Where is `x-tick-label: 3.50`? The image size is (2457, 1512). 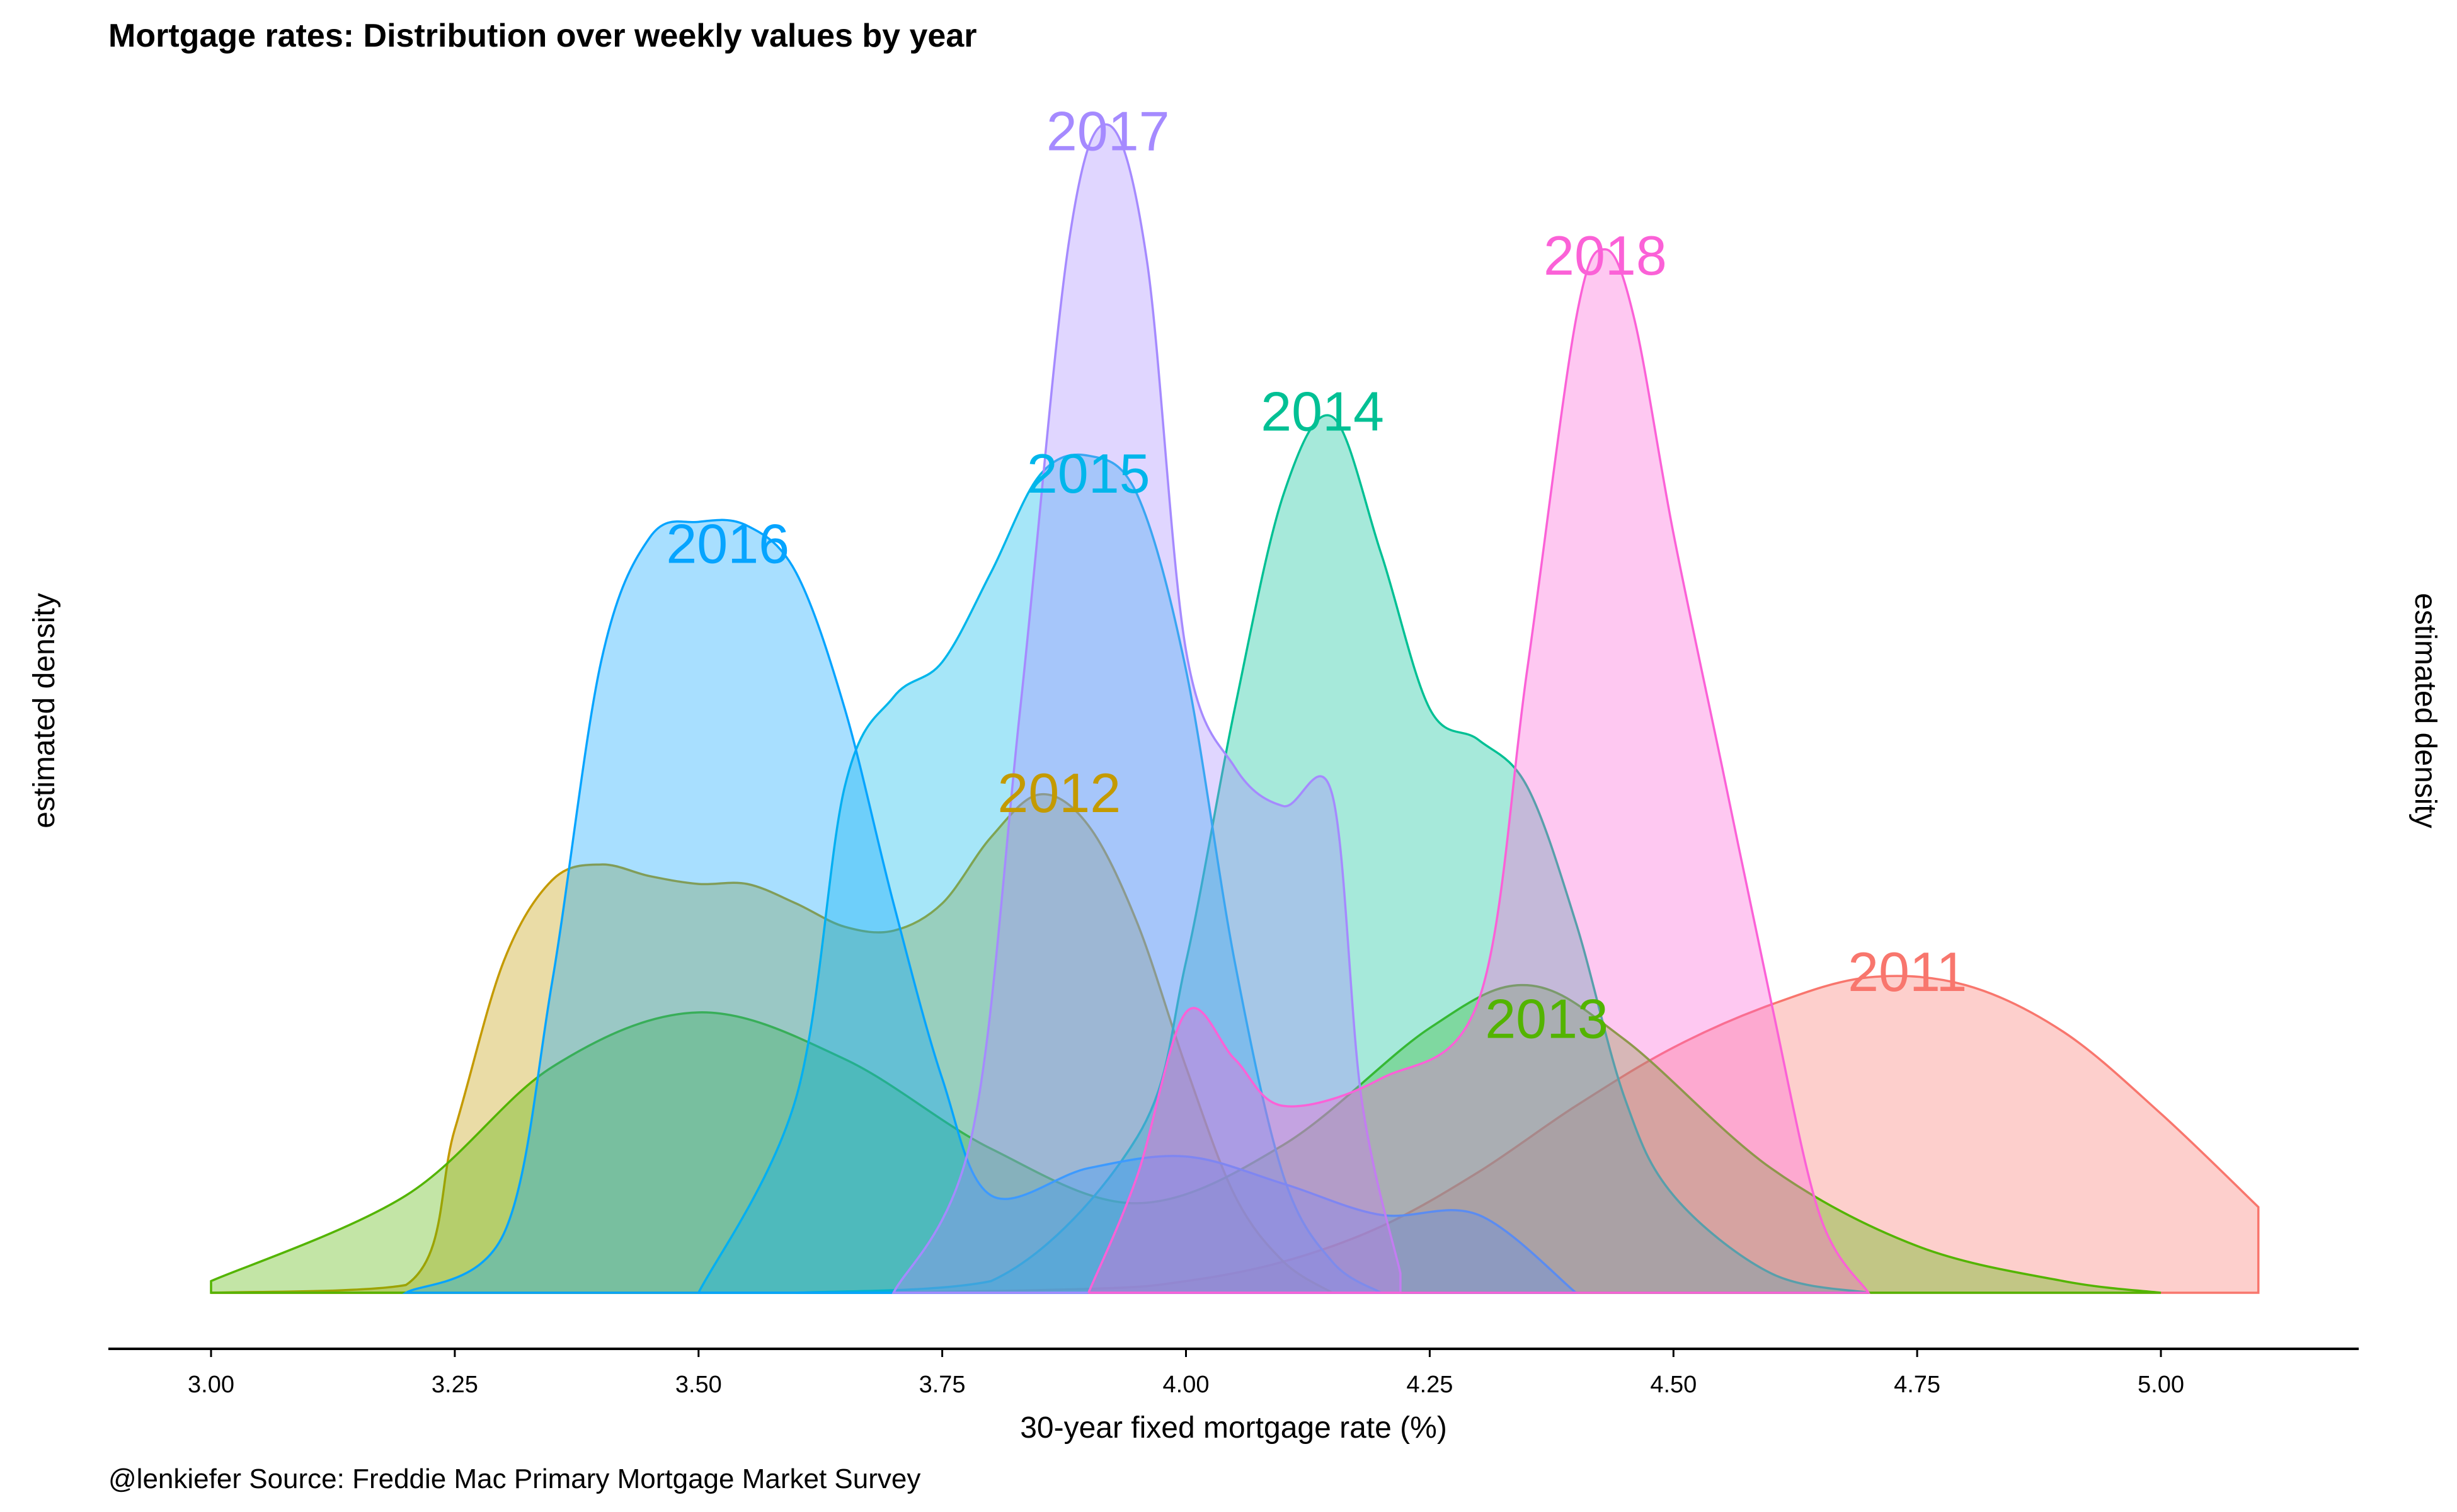
x-tick-label: 3.50 is located at coordinates (698, 1385).